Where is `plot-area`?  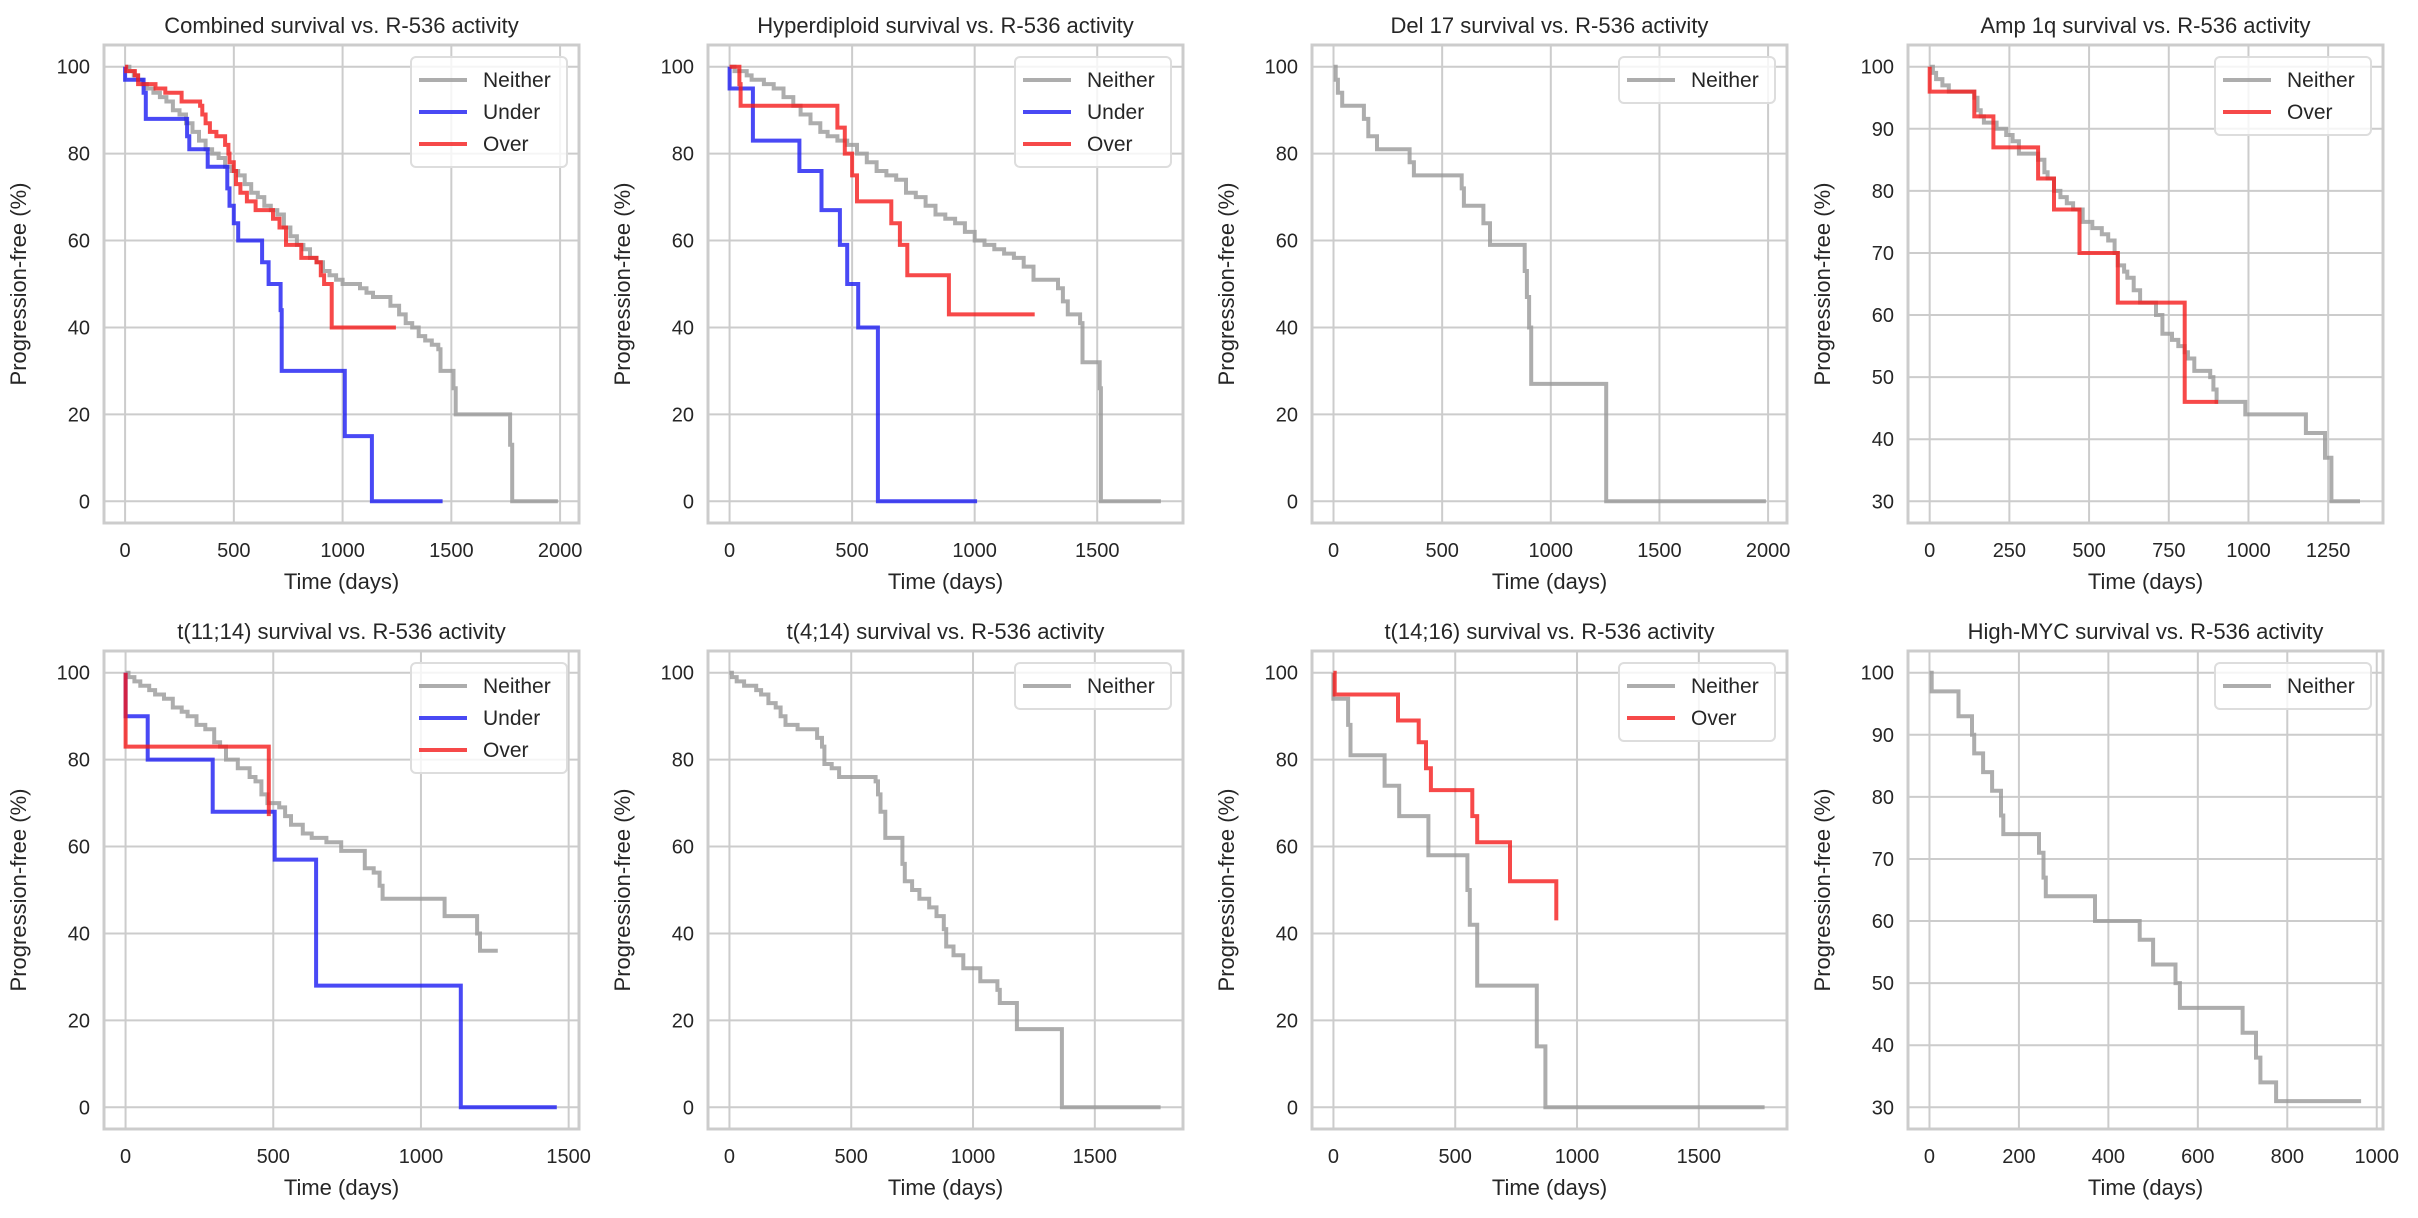
plot-area is located at coordinates (1549, 284).